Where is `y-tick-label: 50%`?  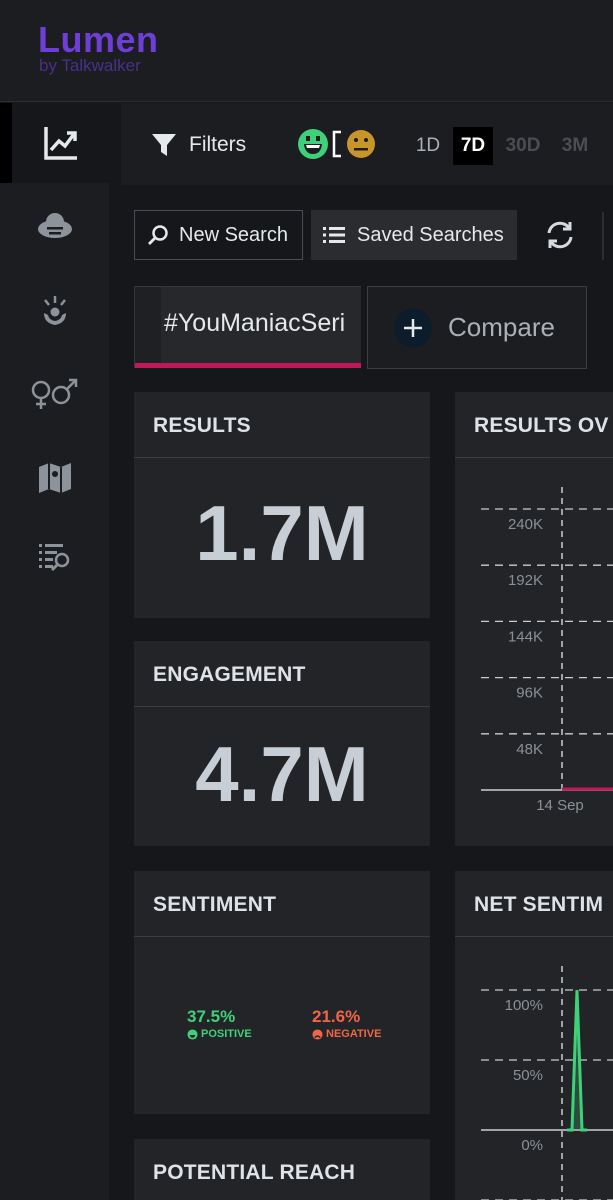
y-tick-label: 50% is located at coordinates (528, 1075).